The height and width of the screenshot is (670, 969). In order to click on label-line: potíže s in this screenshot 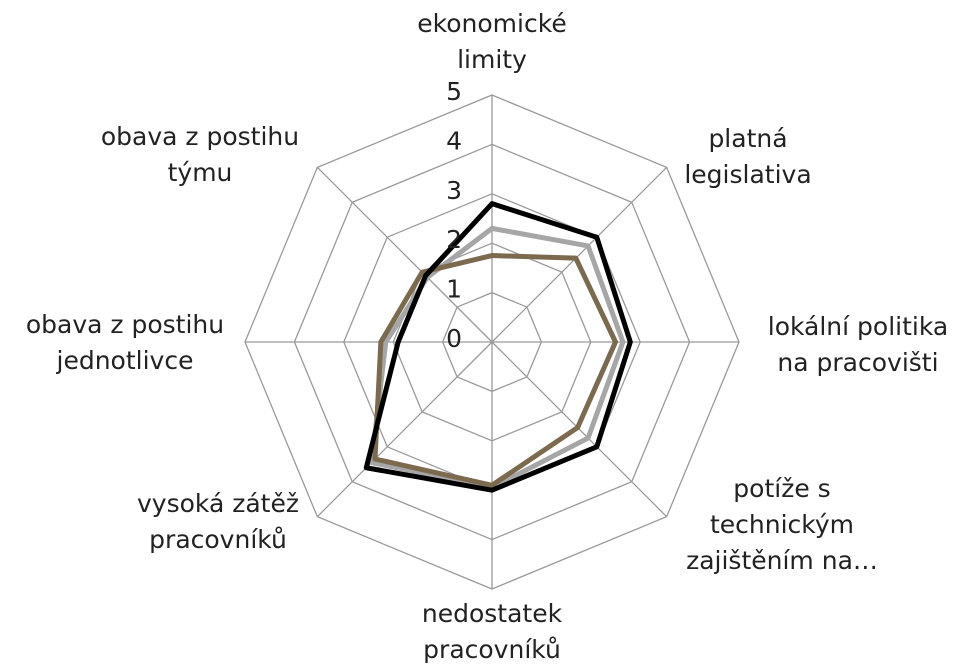, I will do `click(781, 488)`.